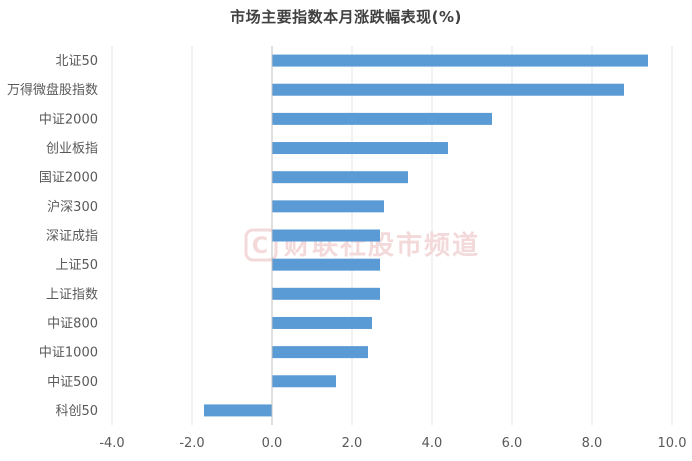  I want to click on x-tick-label: 2.0, so click(352, 443).